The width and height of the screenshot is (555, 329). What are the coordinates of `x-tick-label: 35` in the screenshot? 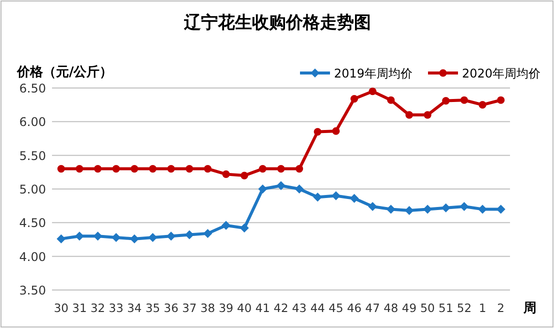 It's located at (152, 308).